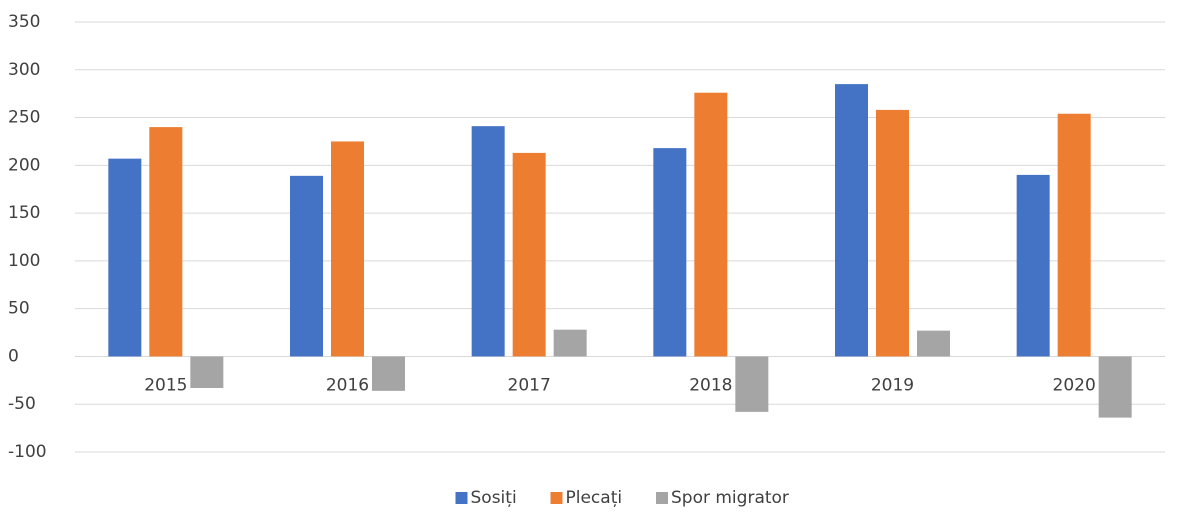 This screenshot has width=1184, height=514. I want to click on x-tick-label: 2016, so click(347, 385).